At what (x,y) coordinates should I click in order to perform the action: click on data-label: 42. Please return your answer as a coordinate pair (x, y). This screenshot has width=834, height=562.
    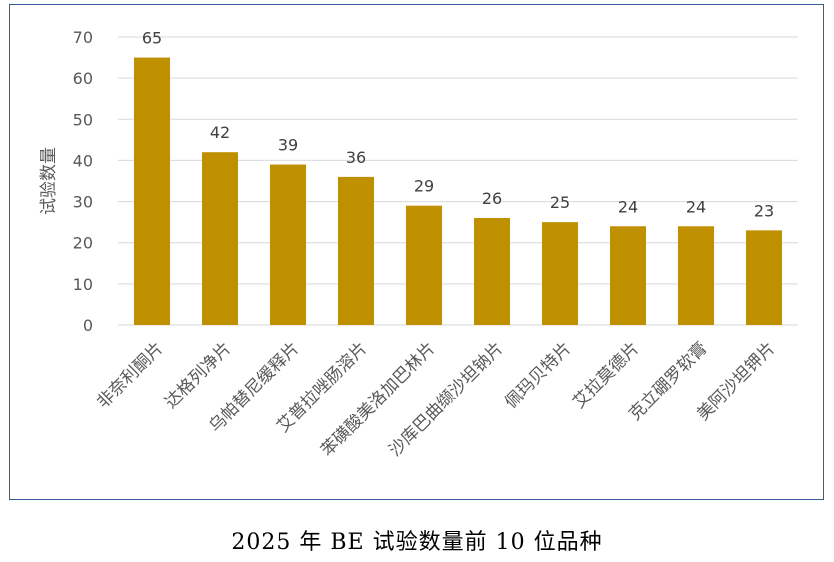
    Looking at the image, I should click on (220, 132).